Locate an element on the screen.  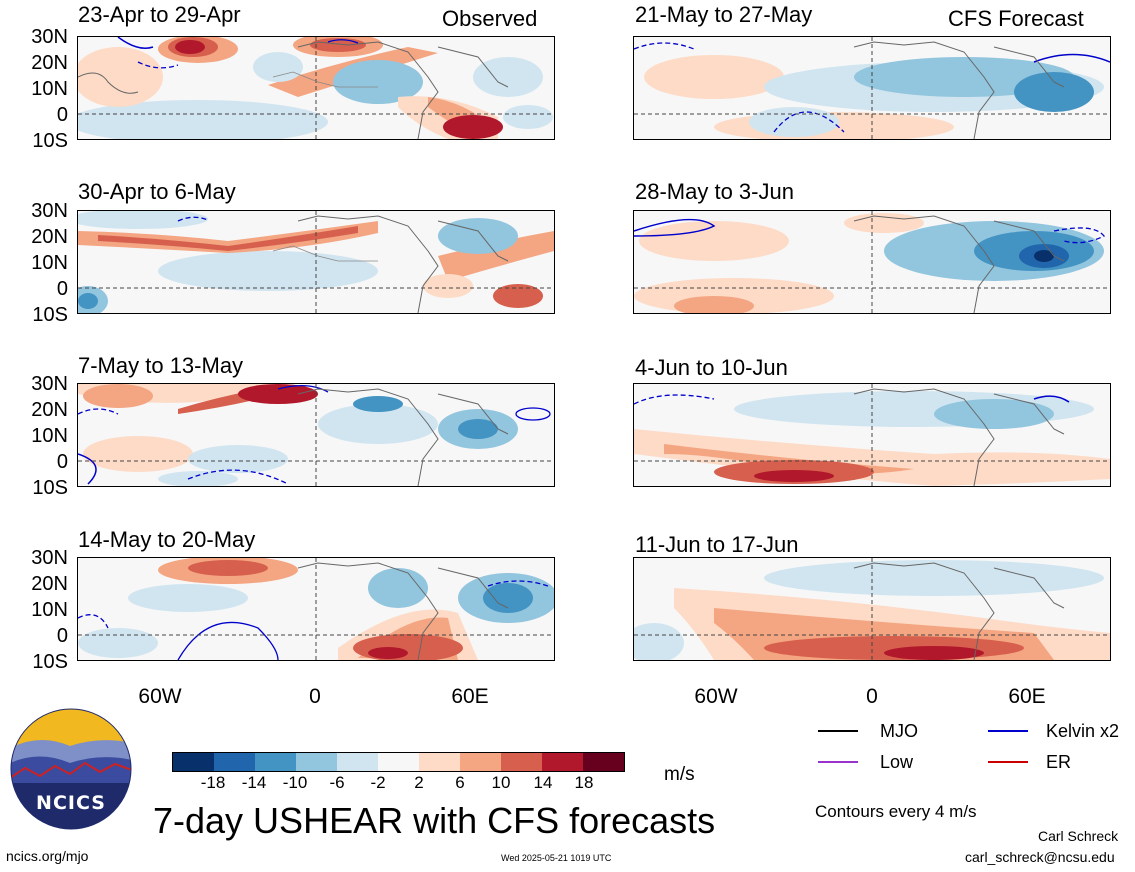
panel-title-3: 7-May to 13-May is located at coordinates (161, 365).